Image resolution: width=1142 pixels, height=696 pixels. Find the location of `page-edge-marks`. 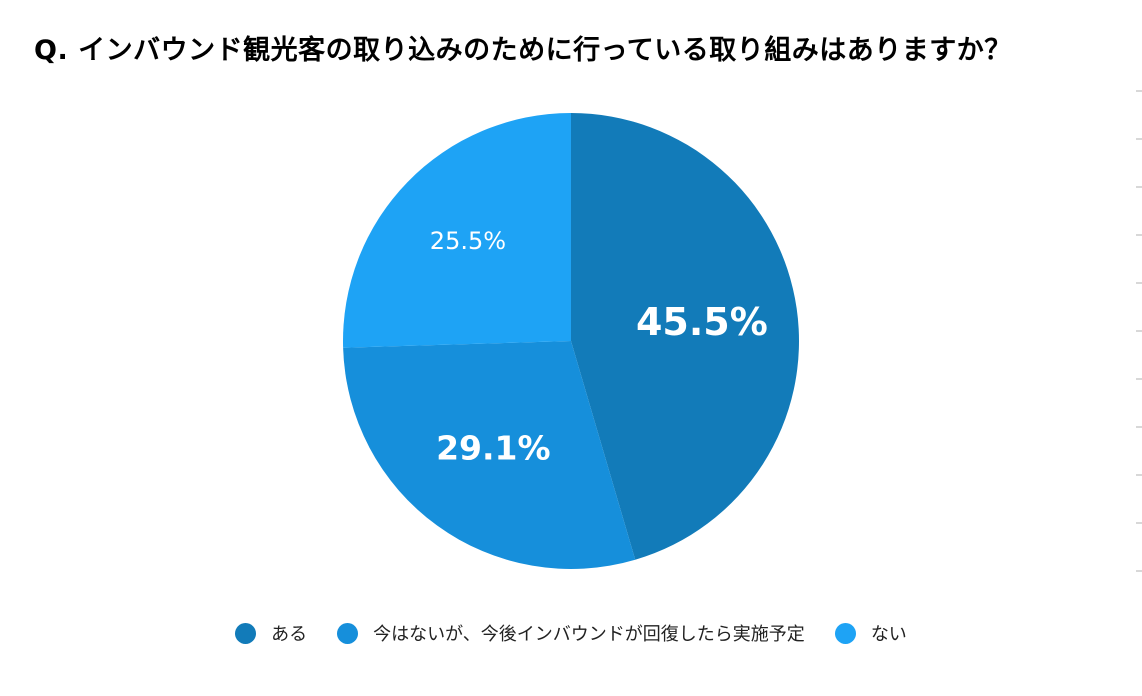

page-edge-marks is located at coordinates (1139, 350).